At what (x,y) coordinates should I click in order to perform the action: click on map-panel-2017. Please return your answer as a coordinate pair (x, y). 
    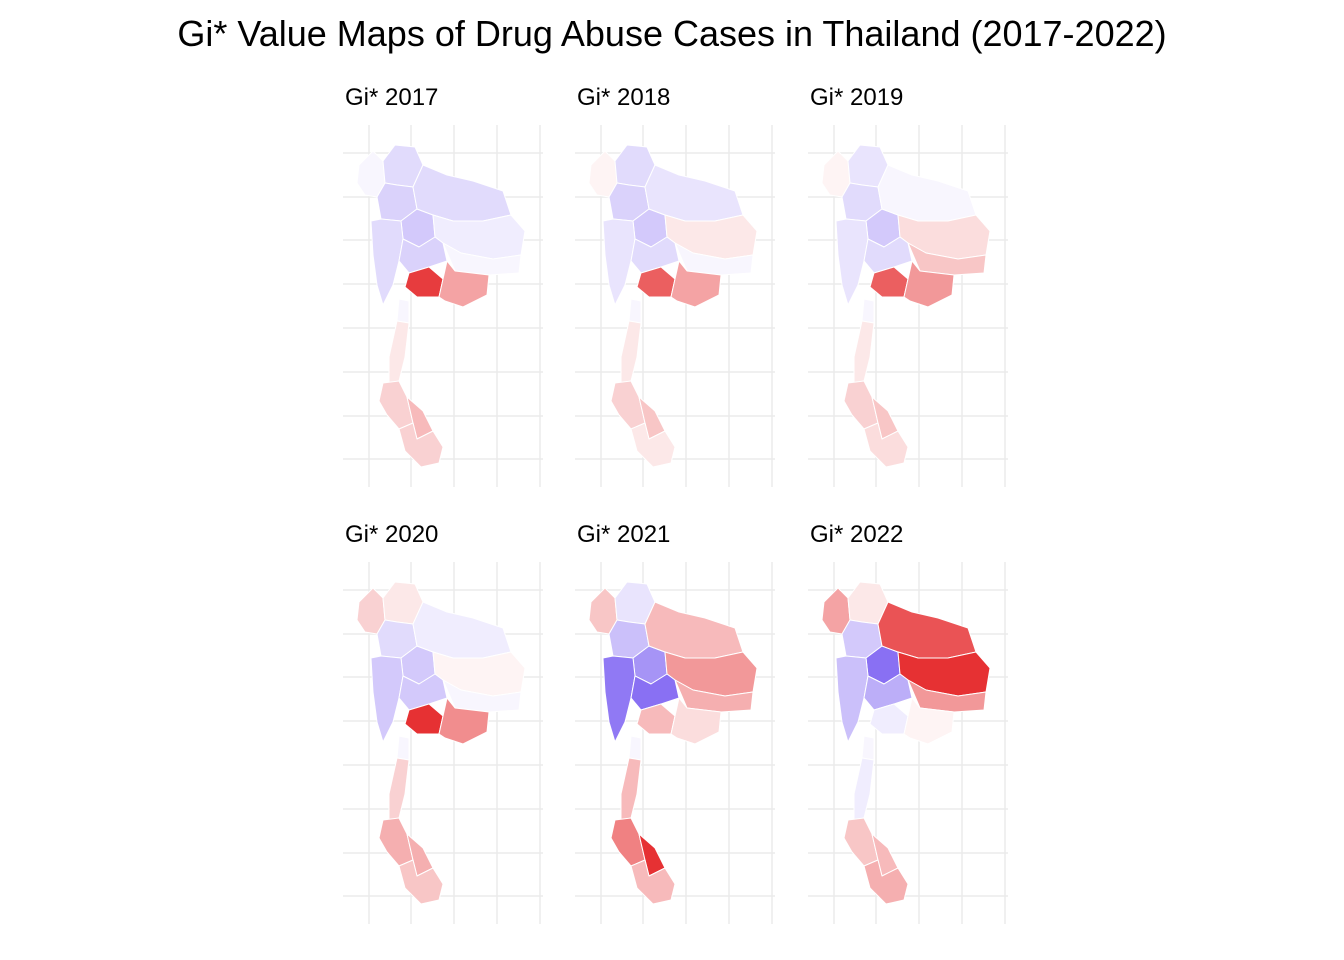
    Looking at the image, I should click on (443, 306).